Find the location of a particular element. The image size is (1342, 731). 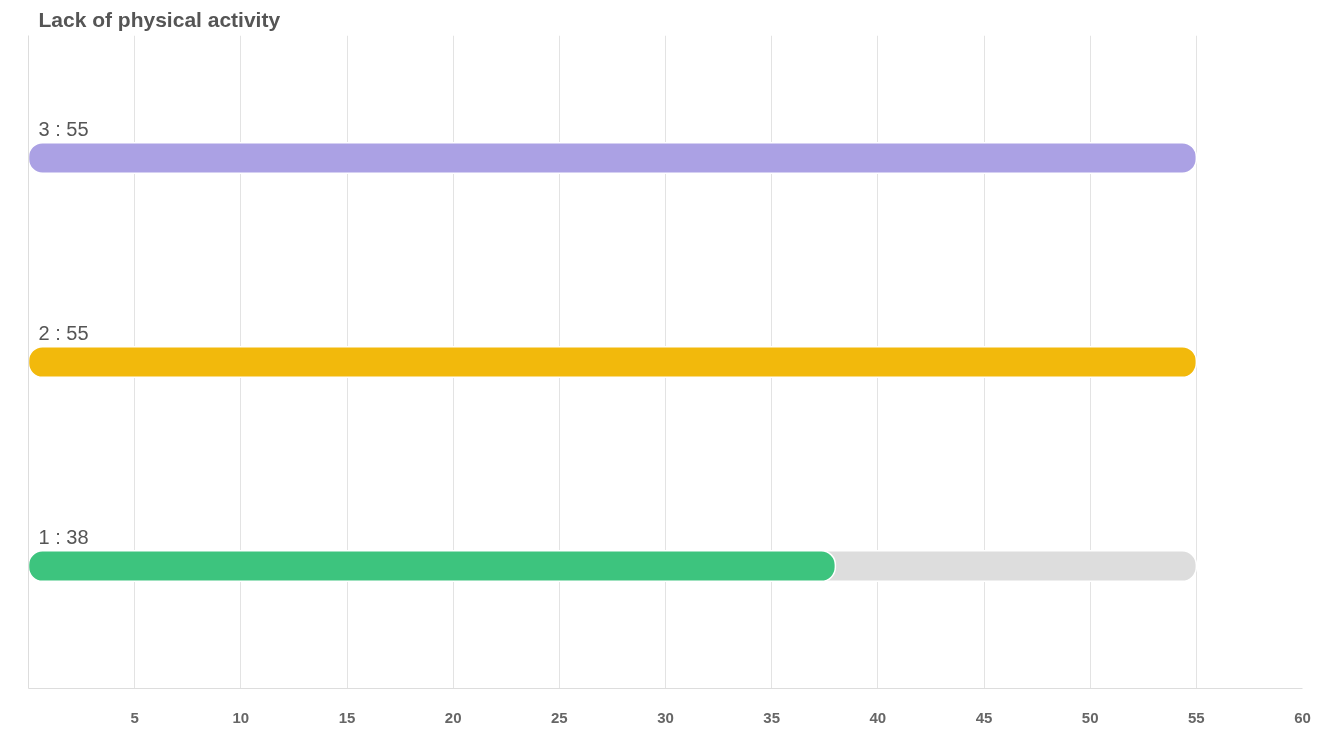

x-tick-label: 40 is located at coordinates (878, 717).